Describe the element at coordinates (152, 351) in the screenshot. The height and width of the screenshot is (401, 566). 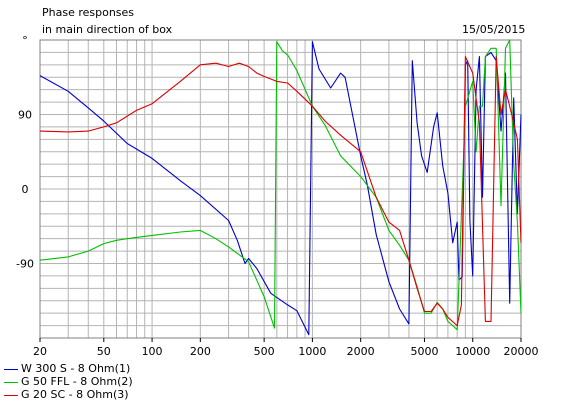
I see `x-tick-label: 100` at that location.